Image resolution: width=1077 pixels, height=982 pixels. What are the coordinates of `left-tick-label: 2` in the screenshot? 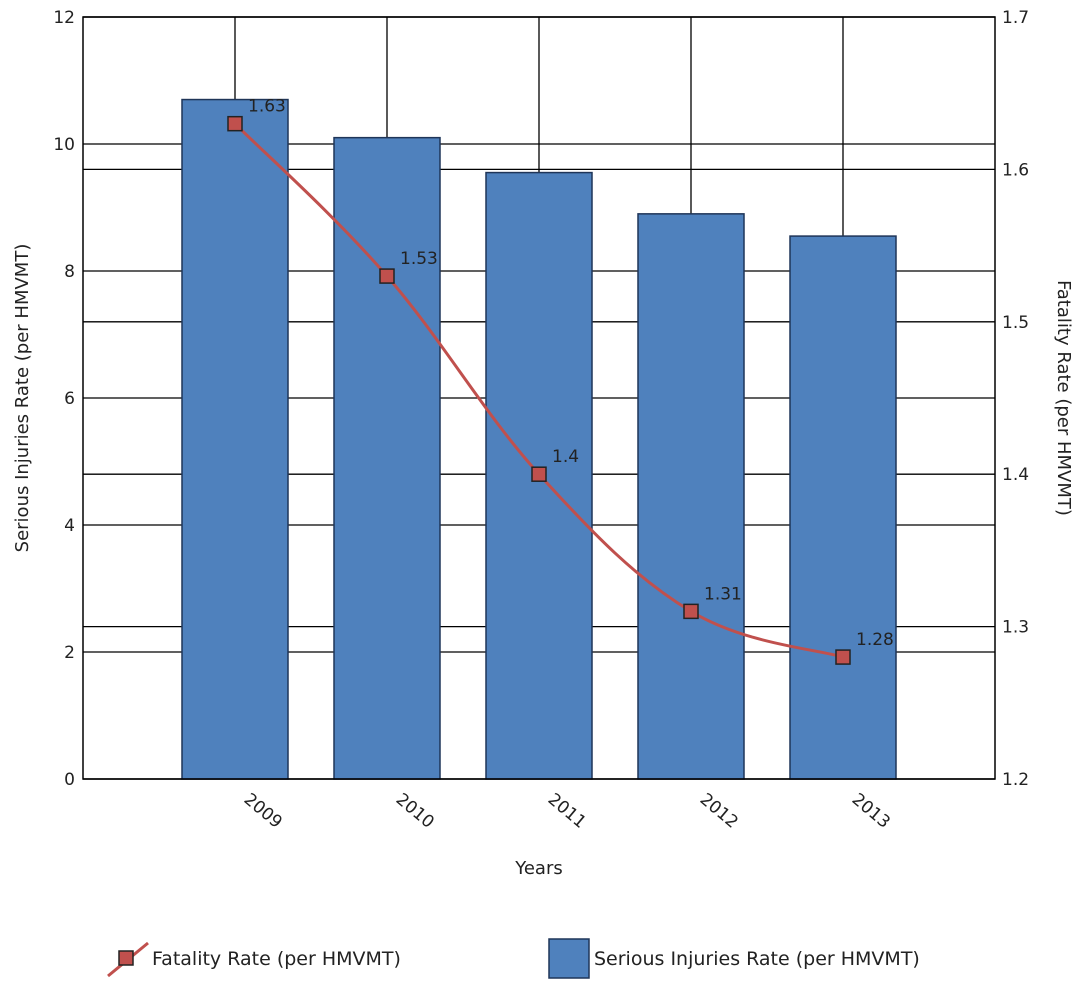 It's located at (69, 653).